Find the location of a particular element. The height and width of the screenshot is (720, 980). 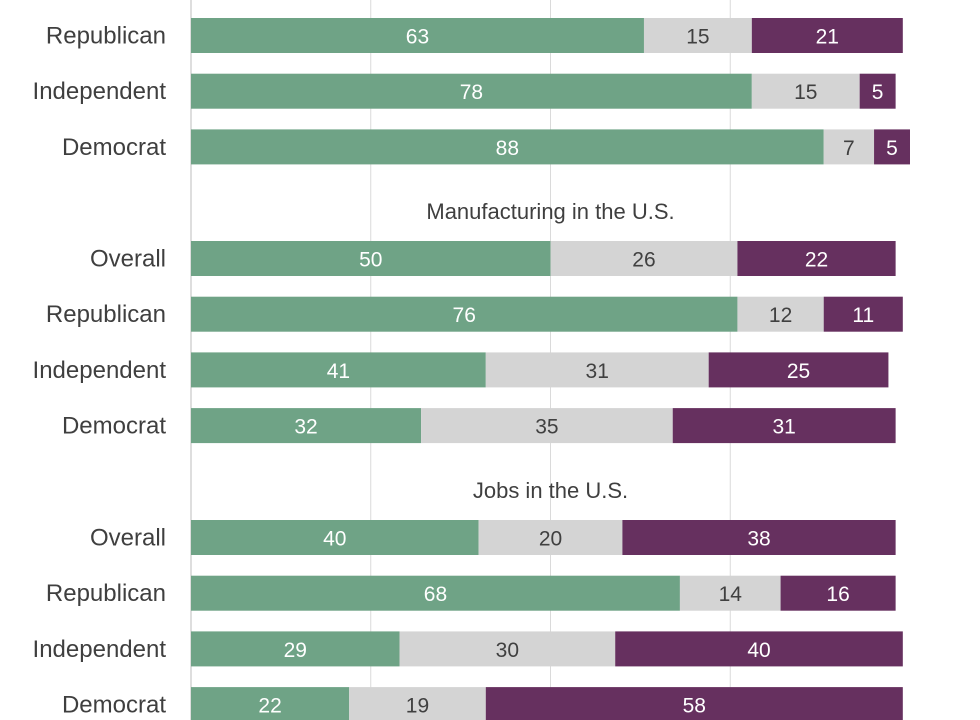

value-label: 50 is located at coordinates (370, 260).